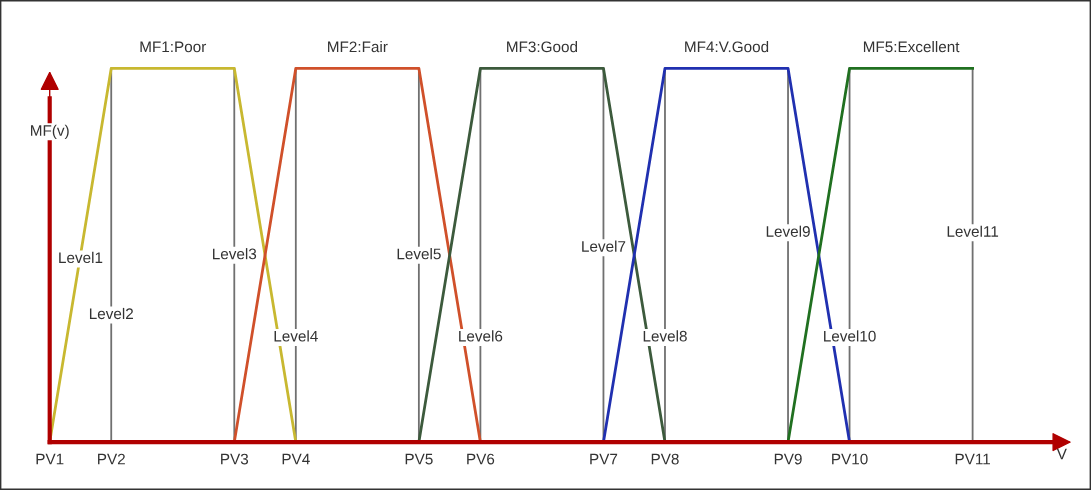 The height and width of the screenshot is (490, 1091). Describe the element at coordinates (788, 231) in the screenshot. I see `annotation: Level9` at that location.